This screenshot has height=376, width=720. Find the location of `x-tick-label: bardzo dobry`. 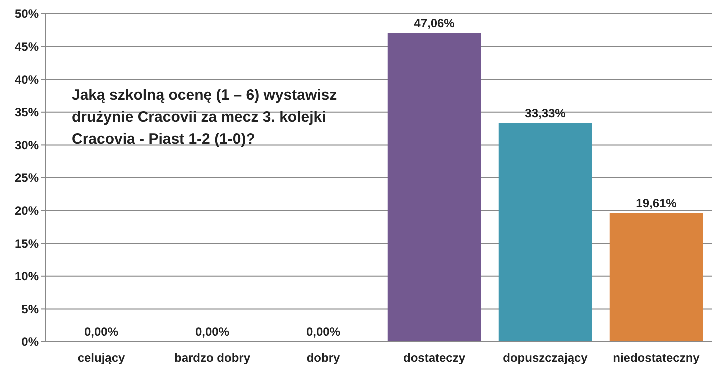

x-tick-label: bardzo dobry is located at coordinates (212, 358).